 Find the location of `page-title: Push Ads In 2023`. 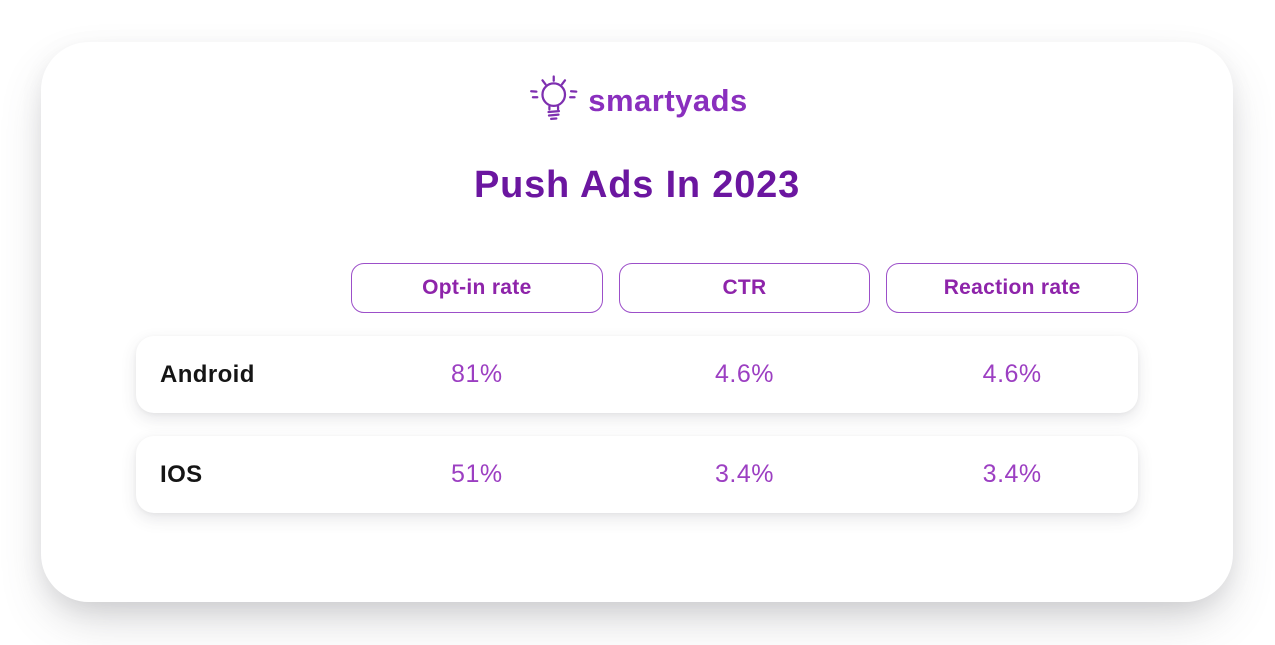

page-title: Push Ads In 2023 is located at coordinates (637, 185).